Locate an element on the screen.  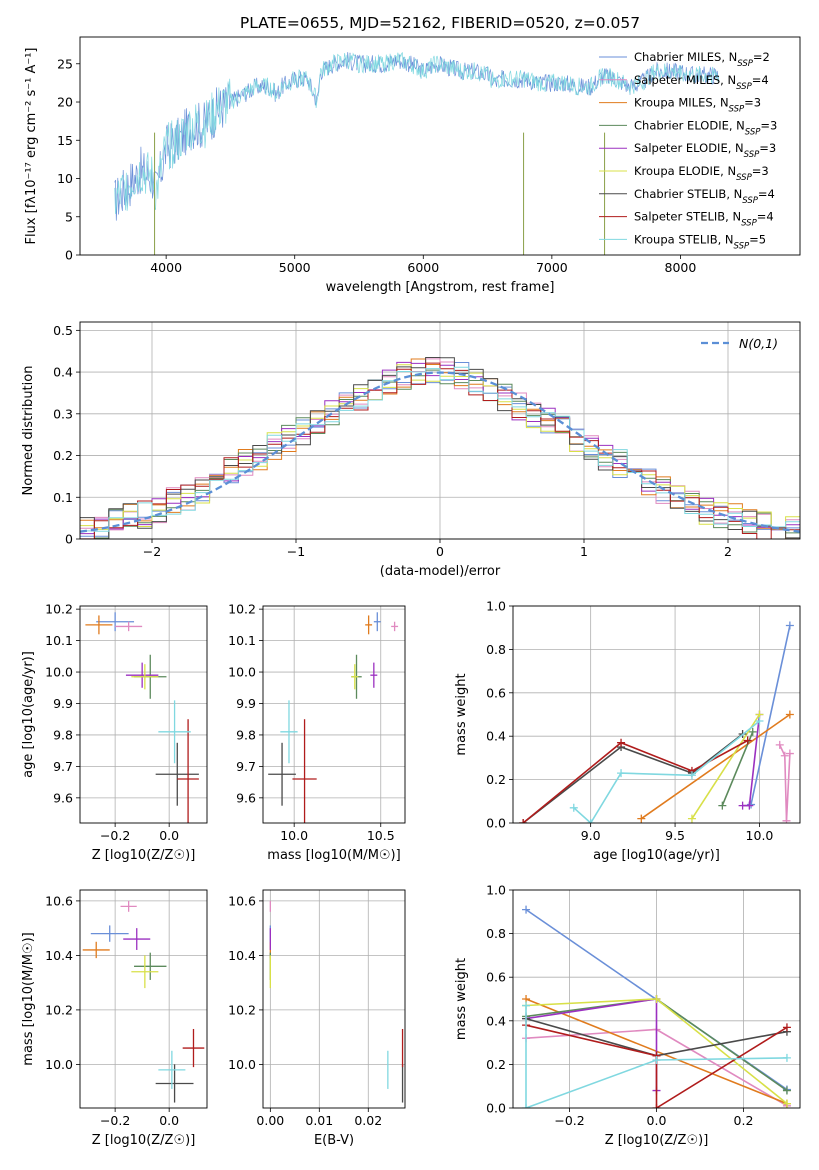
y-axis-label: Normed distribution is located at coordinates (28, 431).